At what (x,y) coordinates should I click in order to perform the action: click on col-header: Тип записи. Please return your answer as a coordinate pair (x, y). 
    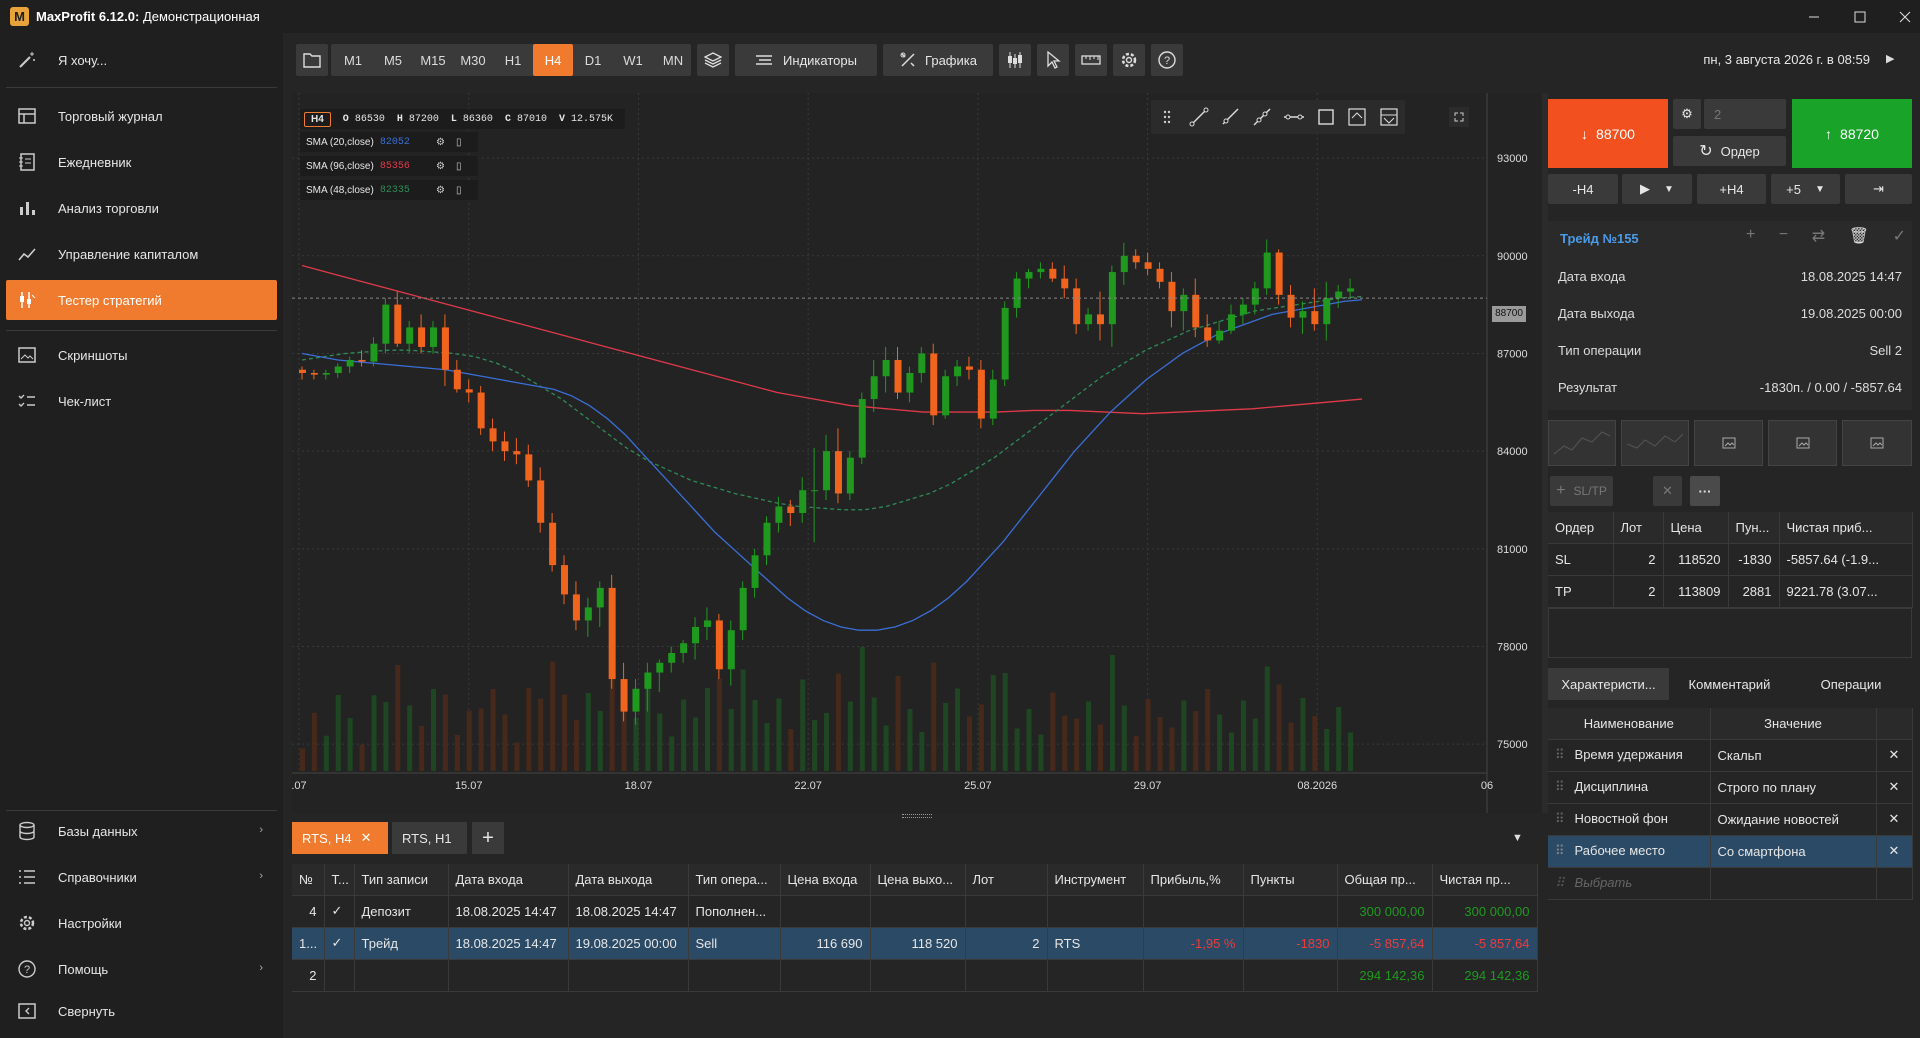
    Looking at the image, I should click on (401, 880).